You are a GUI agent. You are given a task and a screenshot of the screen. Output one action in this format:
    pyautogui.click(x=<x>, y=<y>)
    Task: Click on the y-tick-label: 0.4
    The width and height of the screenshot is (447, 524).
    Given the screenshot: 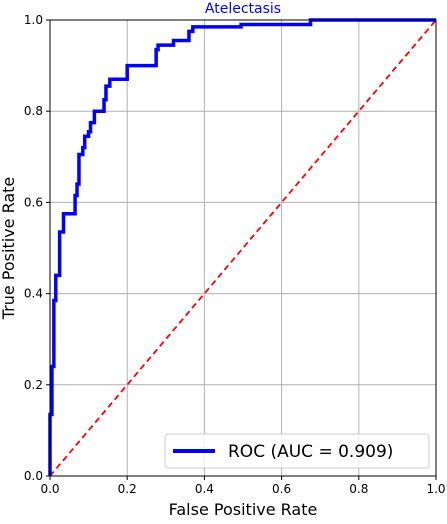 What is the action you would take?
    pyautogui.click(x=33, y=294)
    